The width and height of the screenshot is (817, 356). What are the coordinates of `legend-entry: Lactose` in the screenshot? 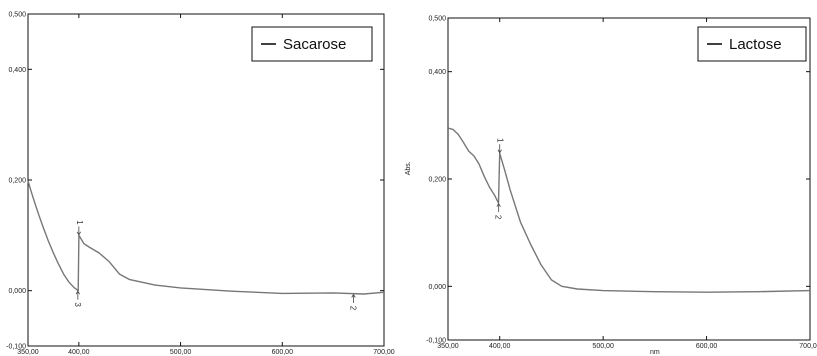 It's located at (755, 44).